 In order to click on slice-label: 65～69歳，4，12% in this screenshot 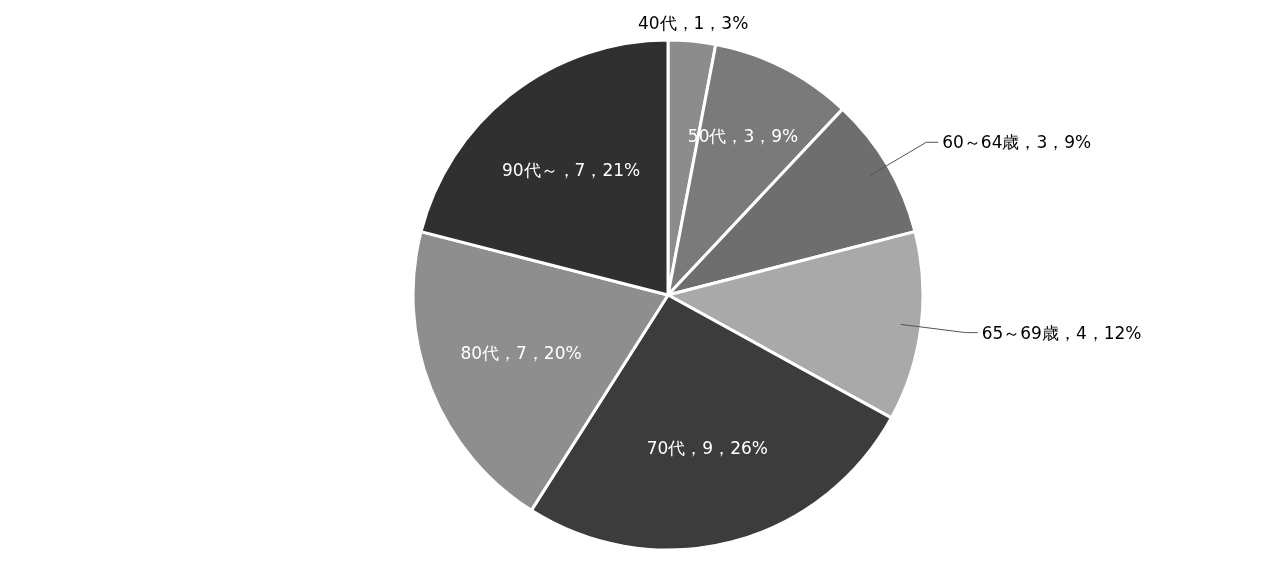, I will do `click(1061, 332)`.